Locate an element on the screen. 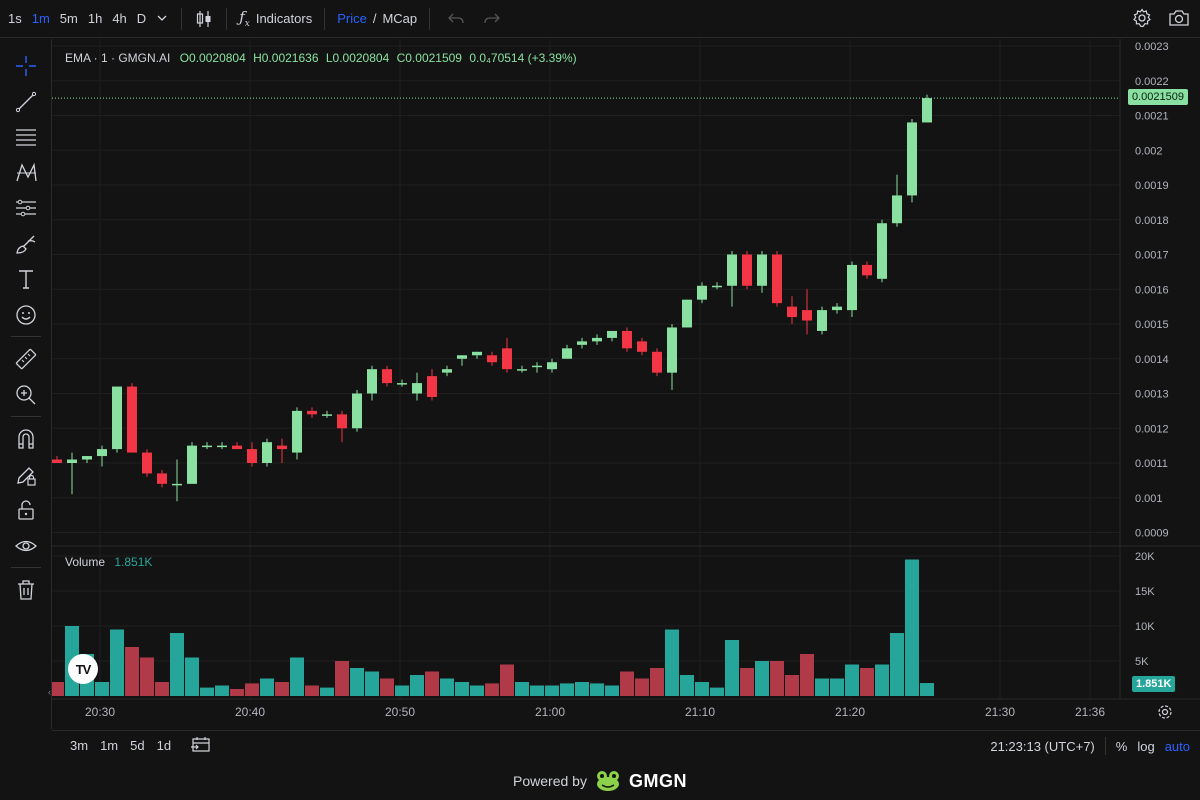 This screenshot has height=800, width=1200. timeframe-1h: 1h is located at coordinates (95, 18).